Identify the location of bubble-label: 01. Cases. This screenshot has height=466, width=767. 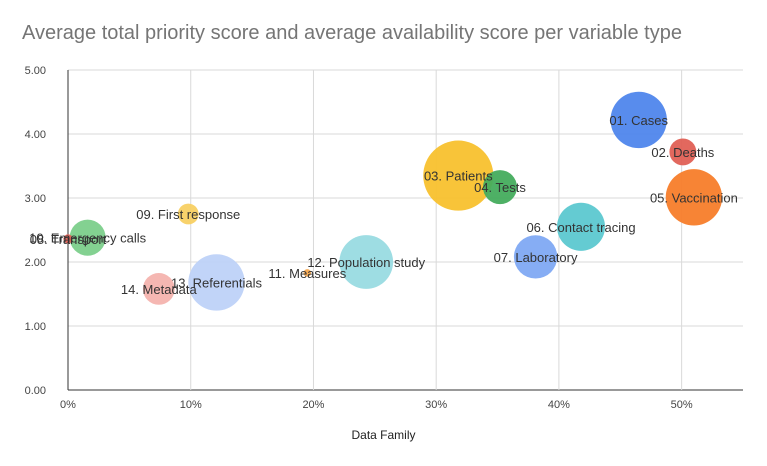
(638, 120).